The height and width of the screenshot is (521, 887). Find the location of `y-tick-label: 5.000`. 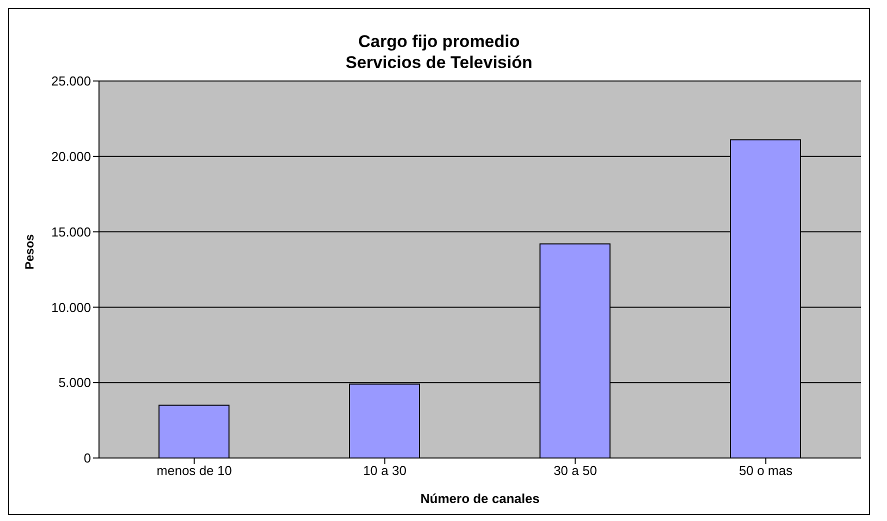

y-tick-label: 5.000 is located at coordinates (74, 382).